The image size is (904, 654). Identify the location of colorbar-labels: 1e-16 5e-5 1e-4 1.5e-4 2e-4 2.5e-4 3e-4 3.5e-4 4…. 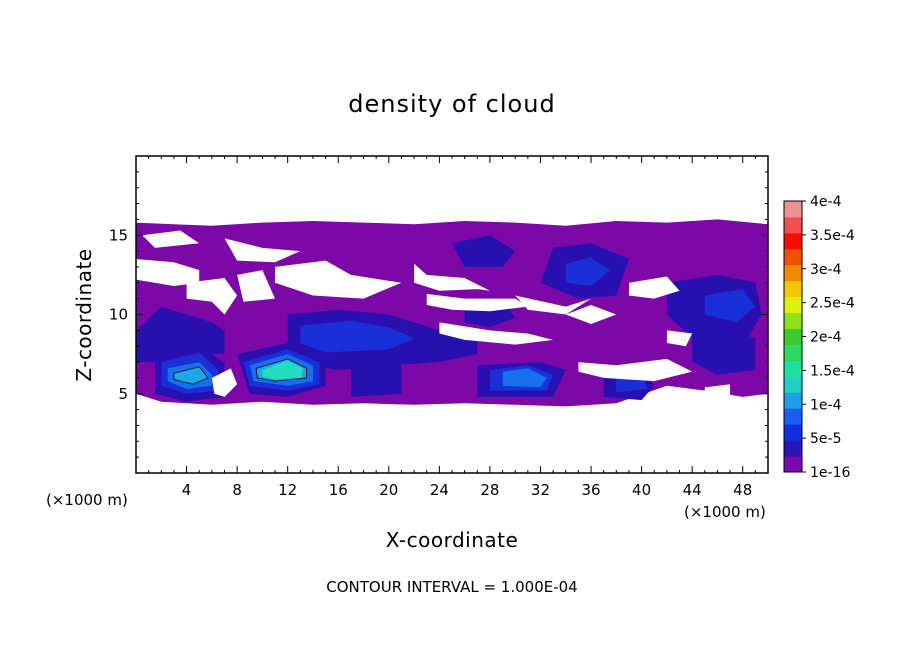
(832, 337).